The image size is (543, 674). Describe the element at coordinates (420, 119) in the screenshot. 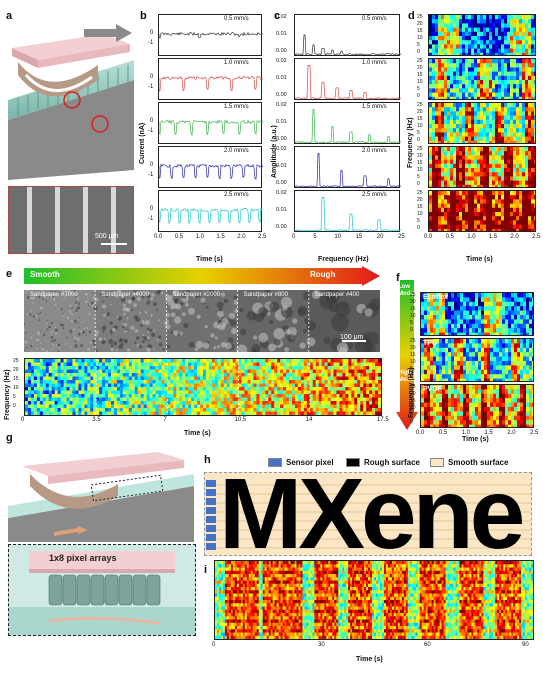

I see `ytick-d: 15` at that location.